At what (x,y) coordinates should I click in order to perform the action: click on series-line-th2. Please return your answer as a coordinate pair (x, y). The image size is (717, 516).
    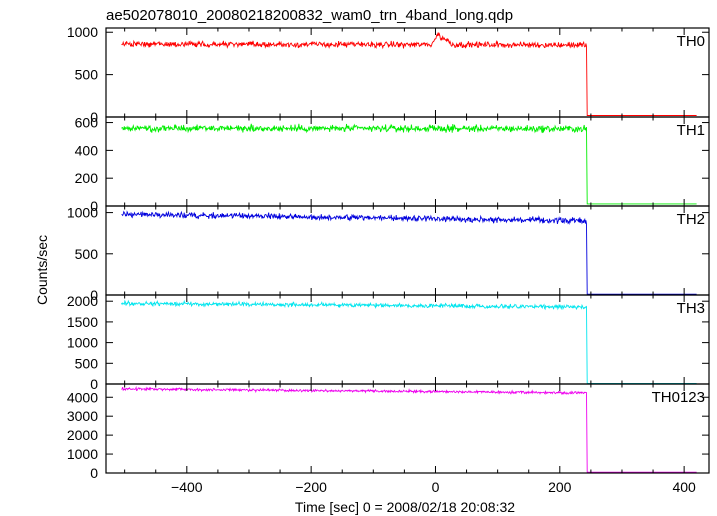
    Looking at the image, I should click on (409, 252).